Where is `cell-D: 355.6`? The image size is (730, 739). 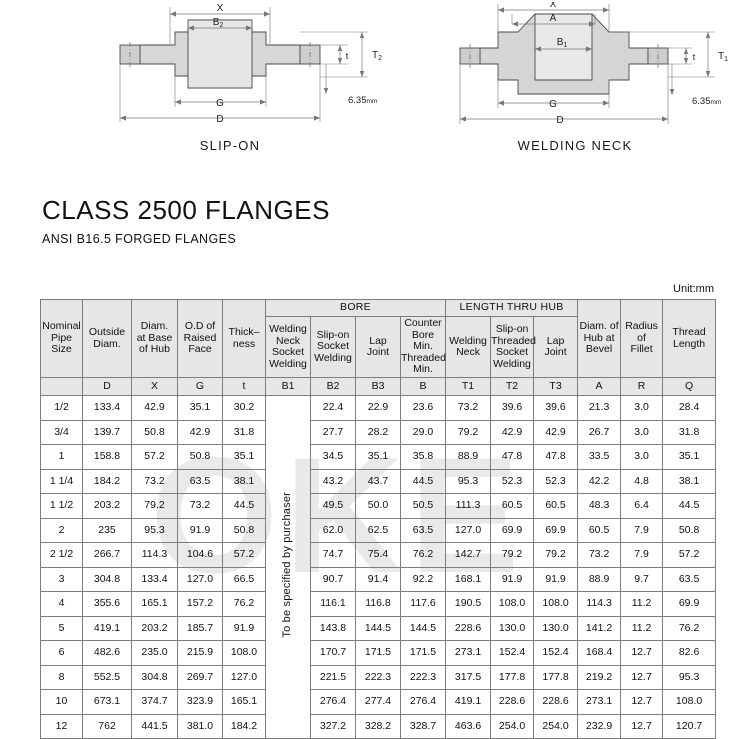 cell-D: 355.6 is located at coordinates (107, 604).